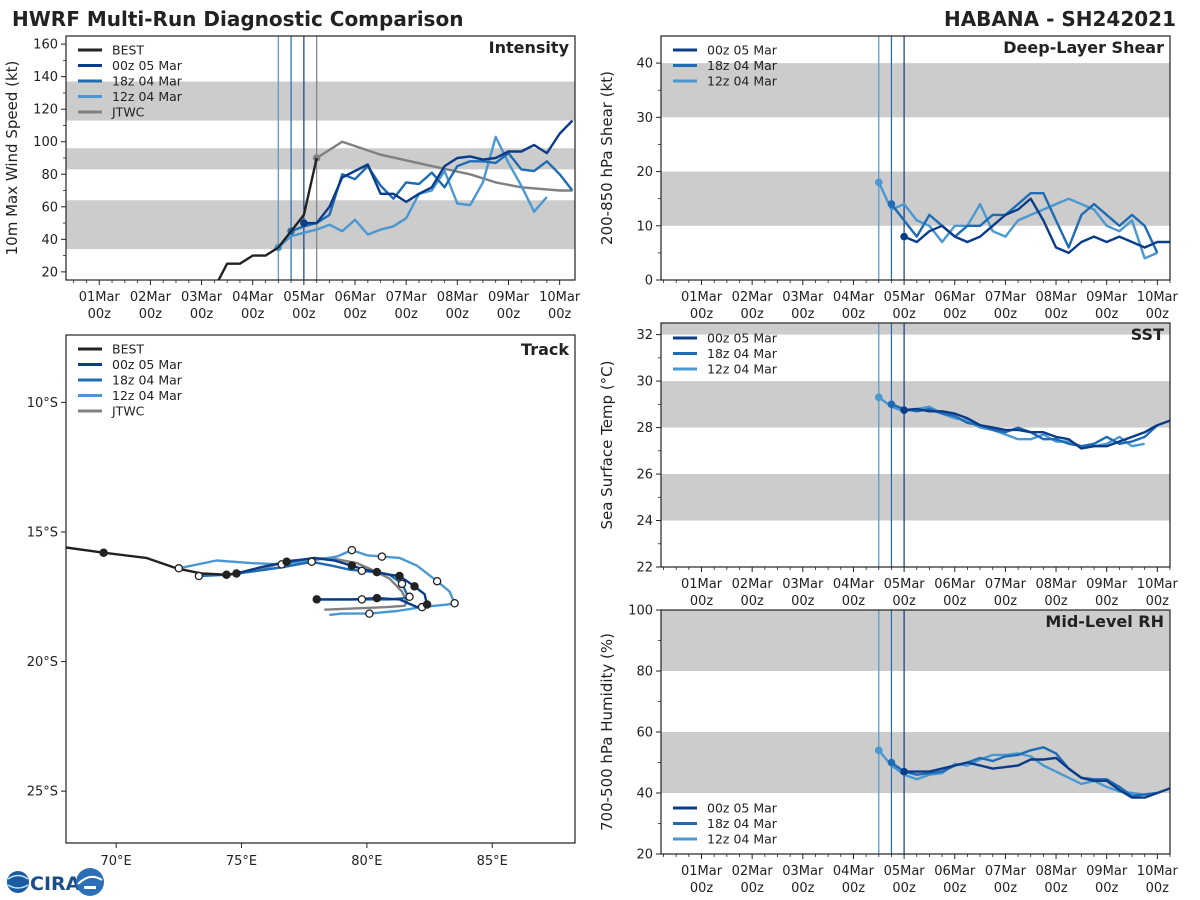 This screenshot has height=900, width=1200. I want to click on series-point-r18, so click(891, 404).